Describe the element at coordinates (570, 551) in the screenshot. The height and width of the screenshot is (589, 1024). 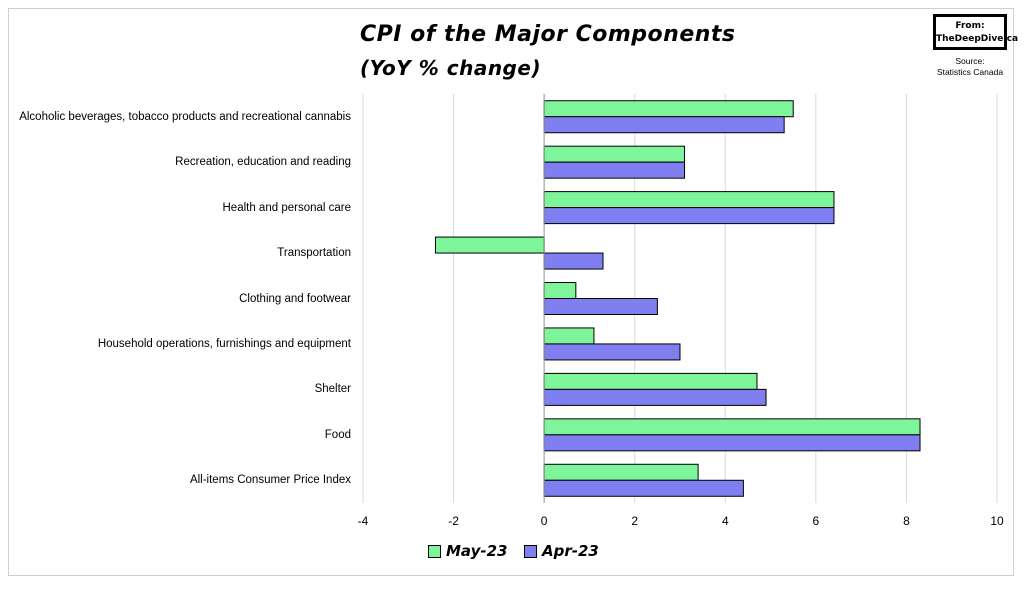
I see `legend-label-apr: Apr-23` at that location.